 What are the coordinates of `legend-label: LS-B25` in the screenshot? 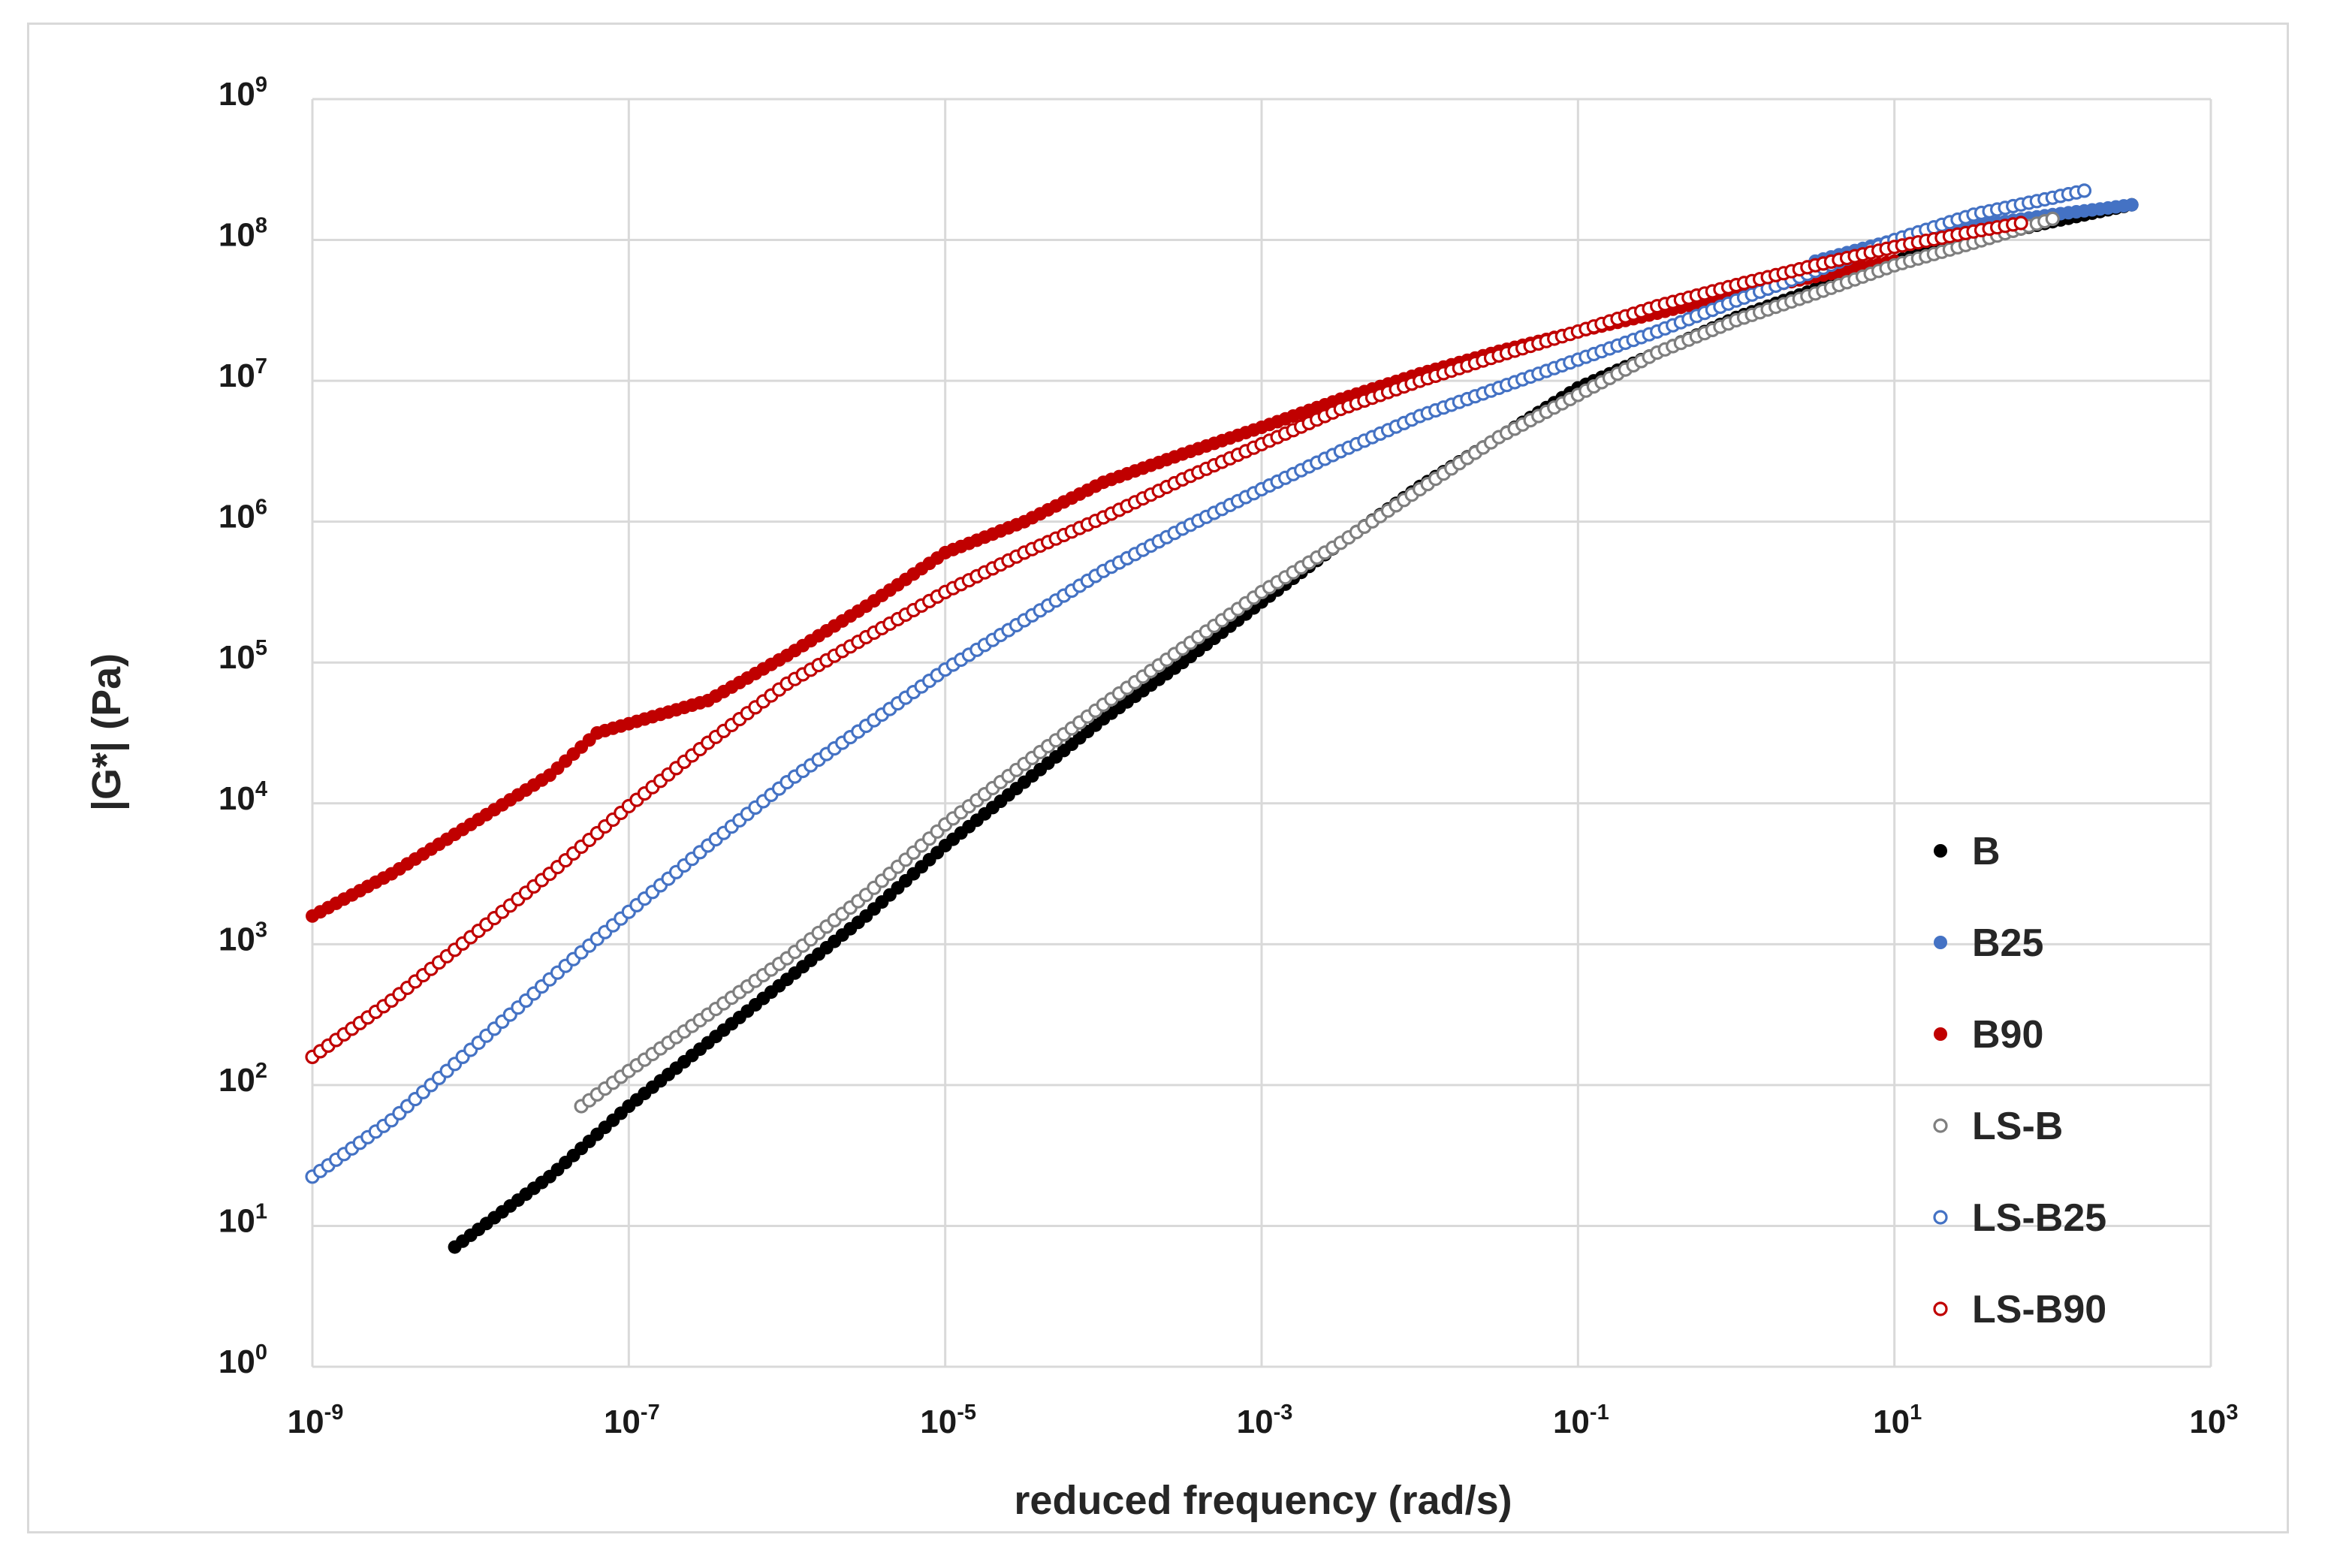 It's located at (2039, 1218).